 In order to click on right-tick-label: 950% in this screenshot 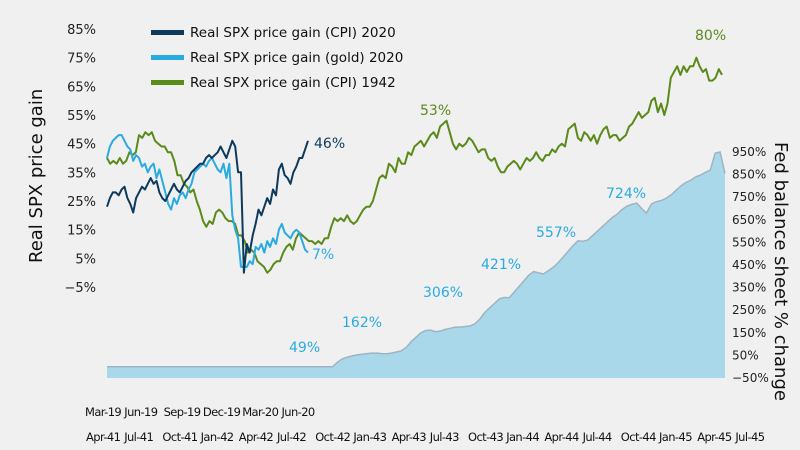, I will do `click(749, 152)`.